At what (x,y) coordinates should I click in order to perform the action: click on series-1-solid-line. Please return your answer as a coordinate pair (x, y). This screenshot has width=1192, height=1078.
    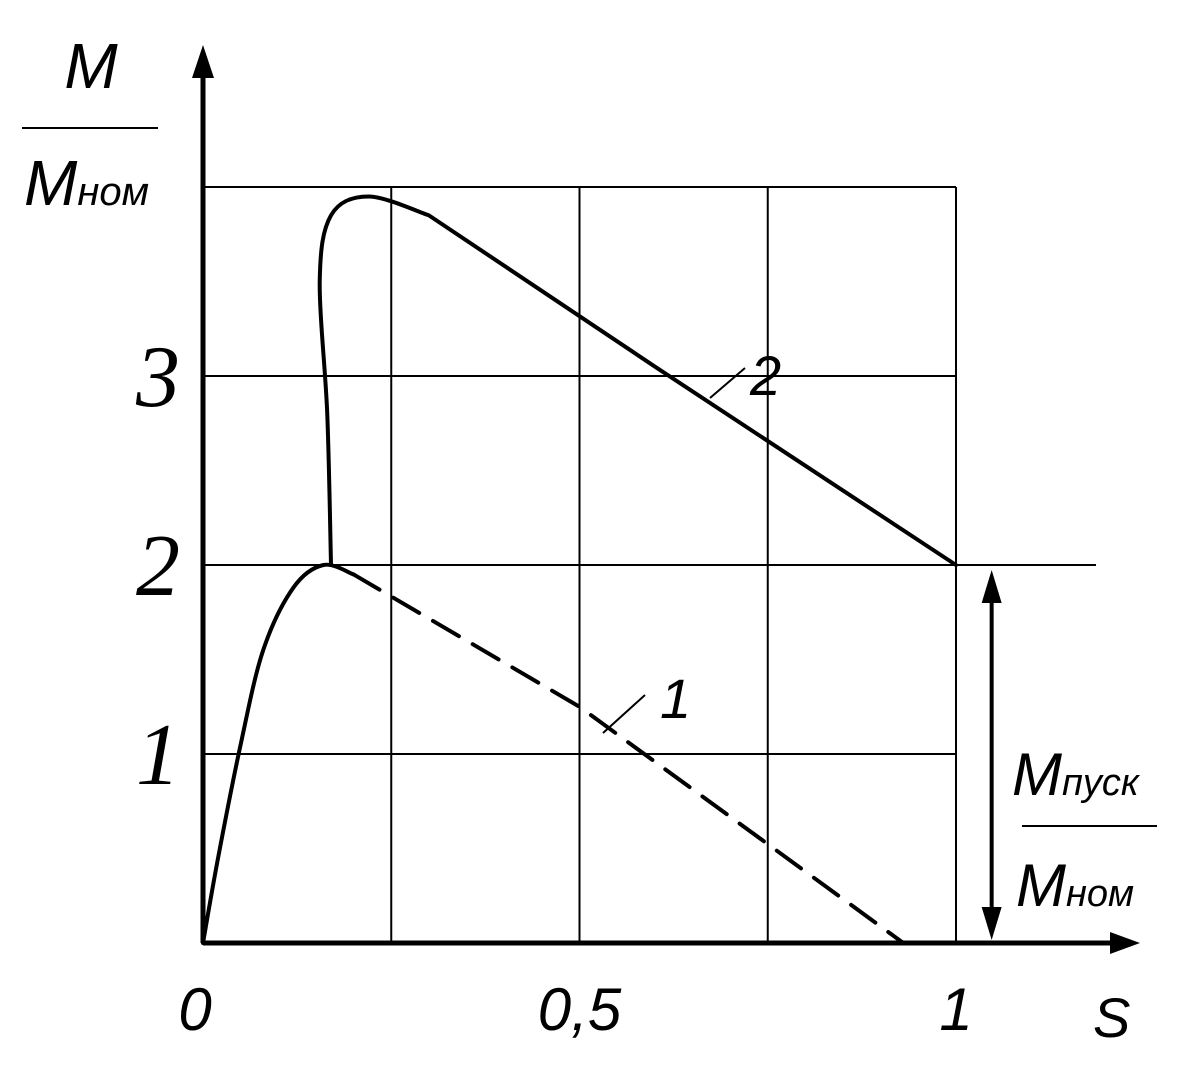
    Looking at the image, I should click on (278, 753).